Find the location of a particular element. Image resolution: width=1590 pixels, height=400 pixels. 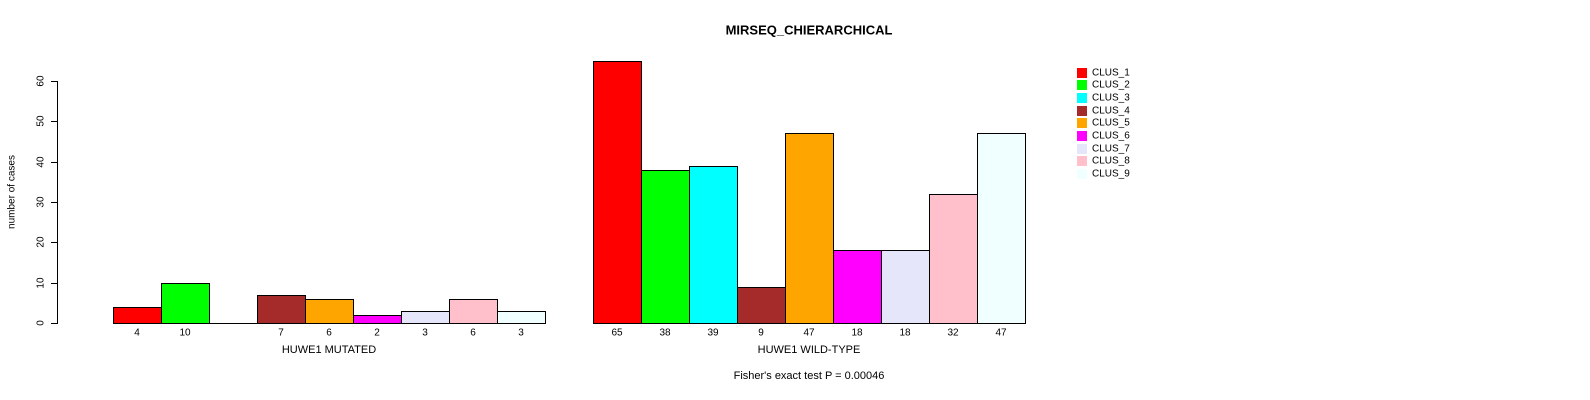

y-tick-label: 0 is located at coordinates (41, 323).